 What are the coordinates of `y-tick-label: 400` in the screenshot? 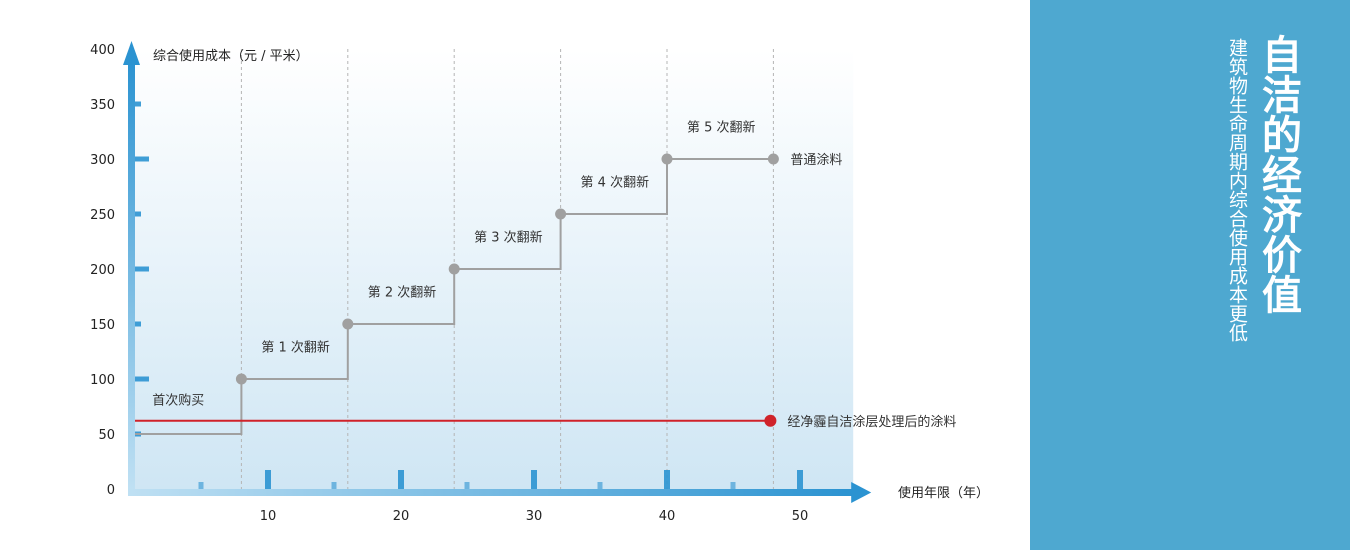 It's located at (102, 50).